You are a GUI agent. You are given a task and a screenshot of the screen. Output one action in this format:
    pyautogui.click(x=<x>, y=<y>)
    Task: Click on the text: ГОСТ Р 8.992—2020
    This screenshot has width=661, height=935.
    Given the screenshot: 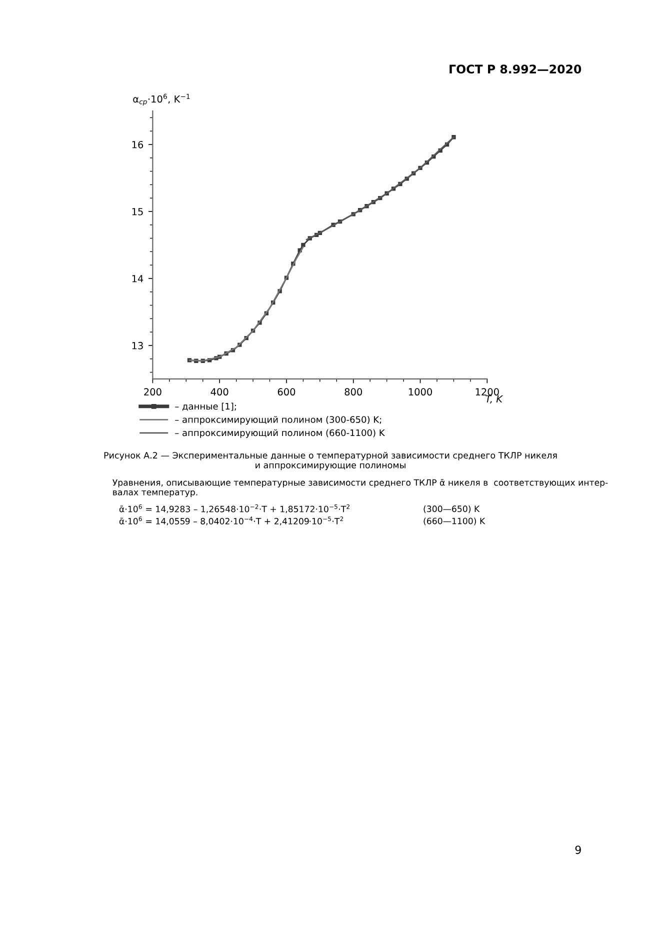 What is the action you would take?
    pyautogui.click(x=516, y=69)
    